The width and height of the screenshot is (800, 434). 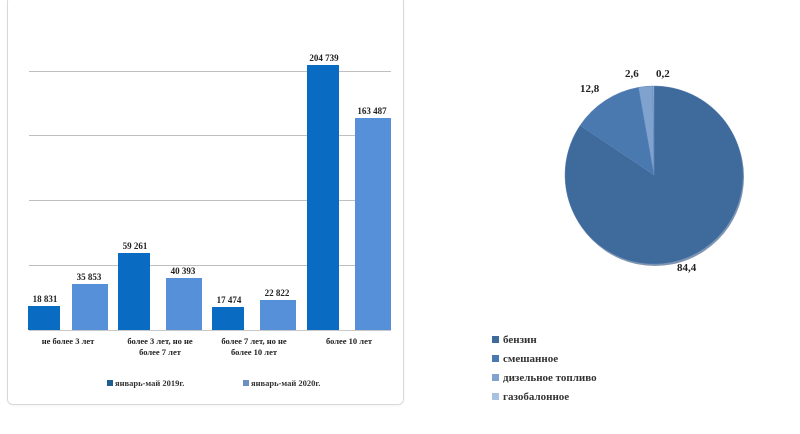 I want to click on category-label: более 10 лет, so click(x=349, y=341).